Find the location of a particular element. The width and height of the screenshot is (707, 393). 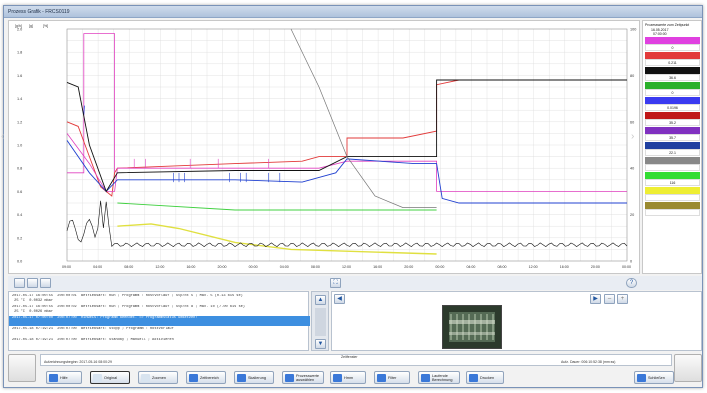

toolbar-button-prozesswerte-ausw-hlen: Prozesswerte auswählen is located at coordinates (303, 377).